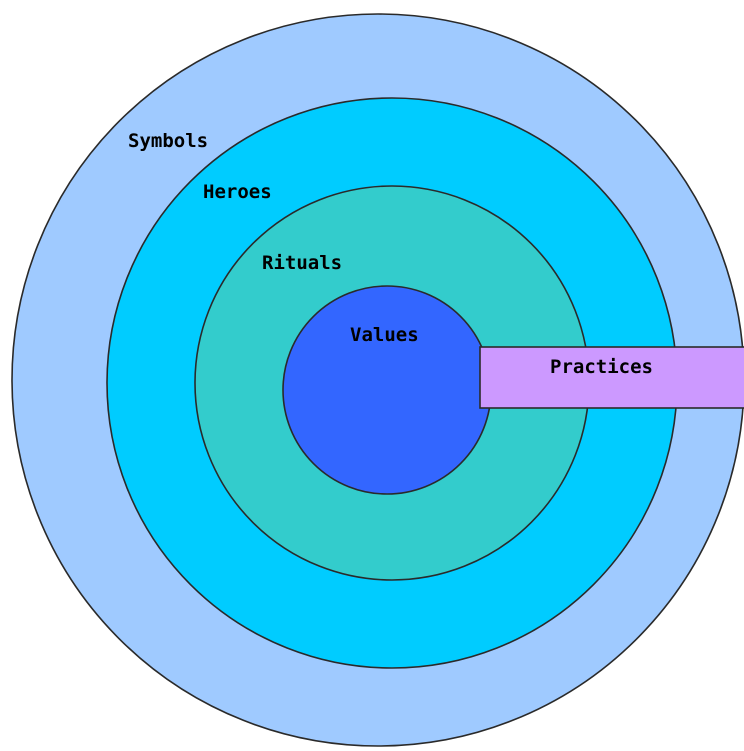  I want to click on values-core, so click(387, 390).